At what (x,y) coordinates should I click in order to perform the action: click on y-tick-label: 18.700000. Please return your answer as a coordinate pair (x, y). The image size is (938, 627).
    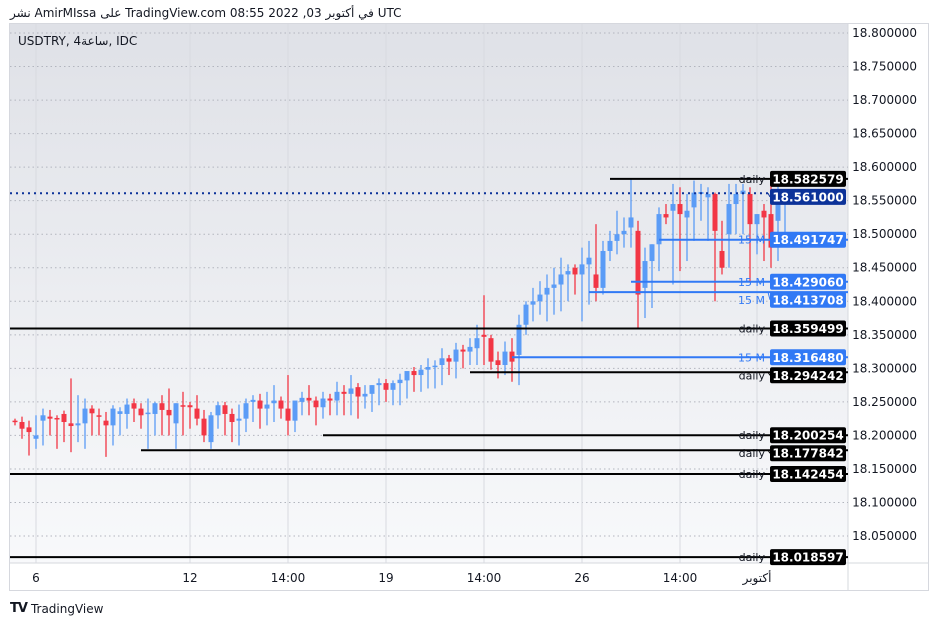
    Looking at the image, I should click on (884, 100).